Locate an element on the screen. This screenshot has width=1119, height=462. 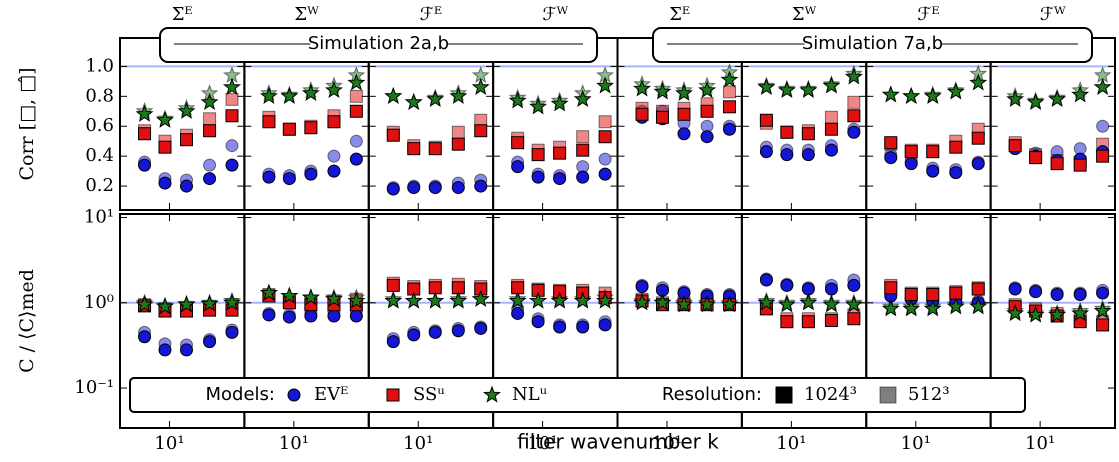
legend-title: Resolution: is located at coordinates (712, 394).